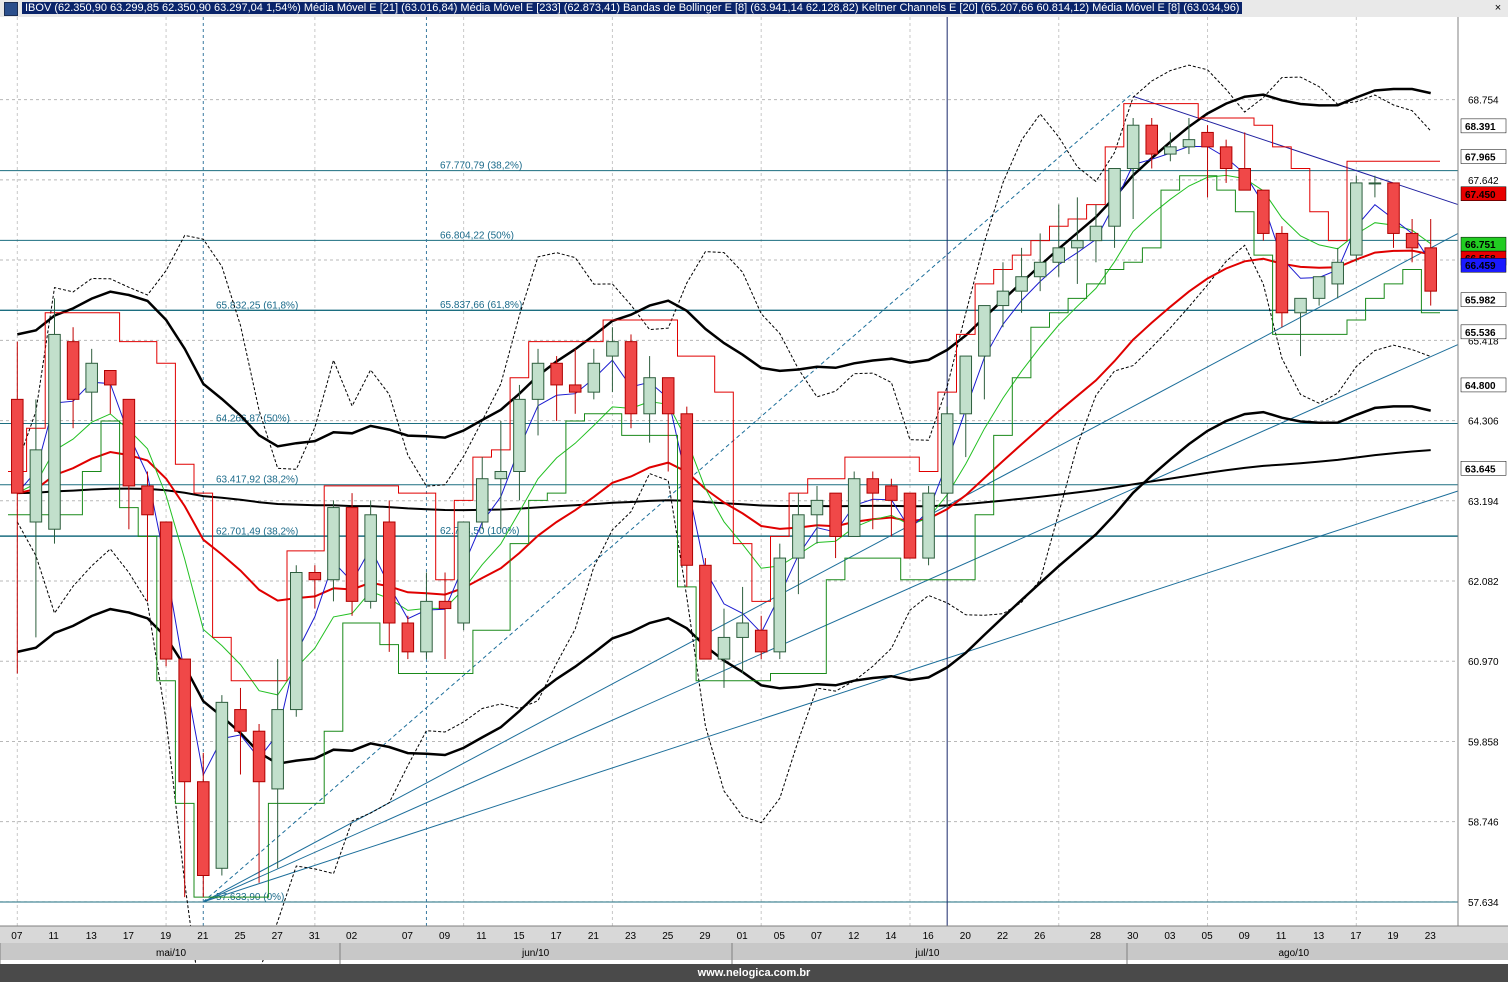 This screenshot has width=1508, height=982. I want to click on date-tick-label: 25, so click(240, 936).